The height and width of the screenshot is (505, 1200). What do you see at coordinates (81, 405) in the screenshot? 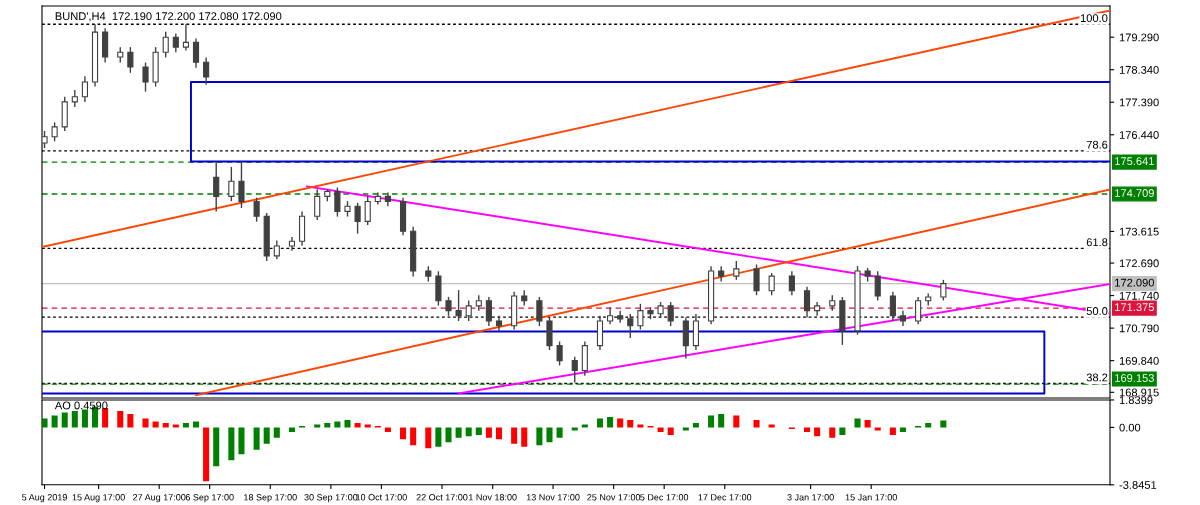
I see `chart-title: AO 0.4590` at bounding box center [81, 405].